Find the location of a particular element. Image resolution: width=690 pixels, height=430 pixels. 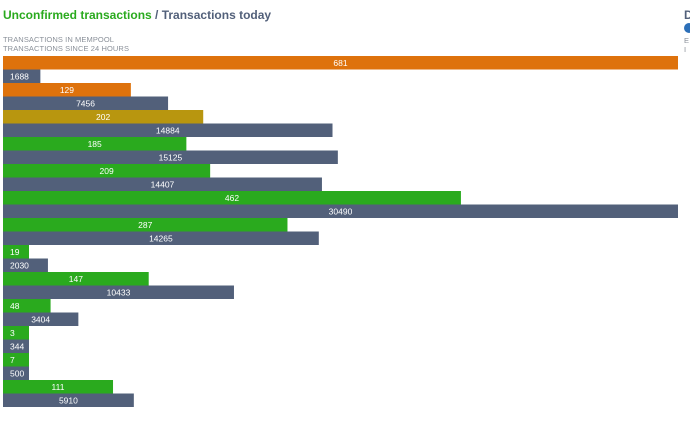

bar-label-unconfirmed-1: 129 is located at coordinates (67, 90).